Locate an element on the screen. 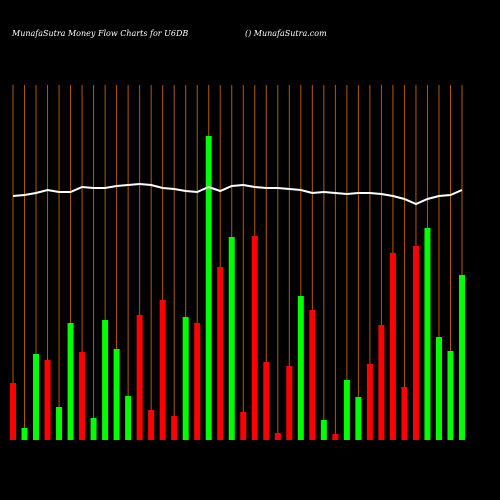 Image resolution: width=500 pixels, height=500 pixels. money-flow-line is located at coordinates (237, 194).